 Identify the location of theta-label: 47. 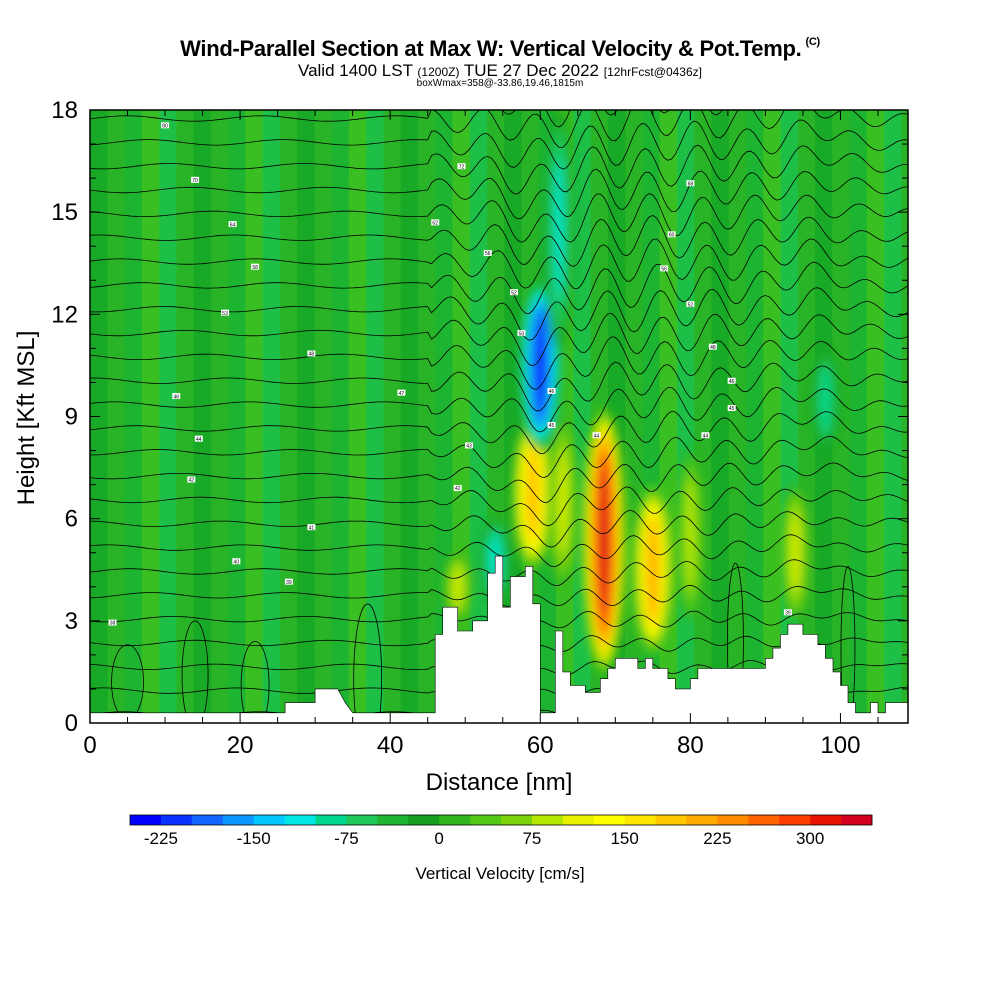
(401, 393).